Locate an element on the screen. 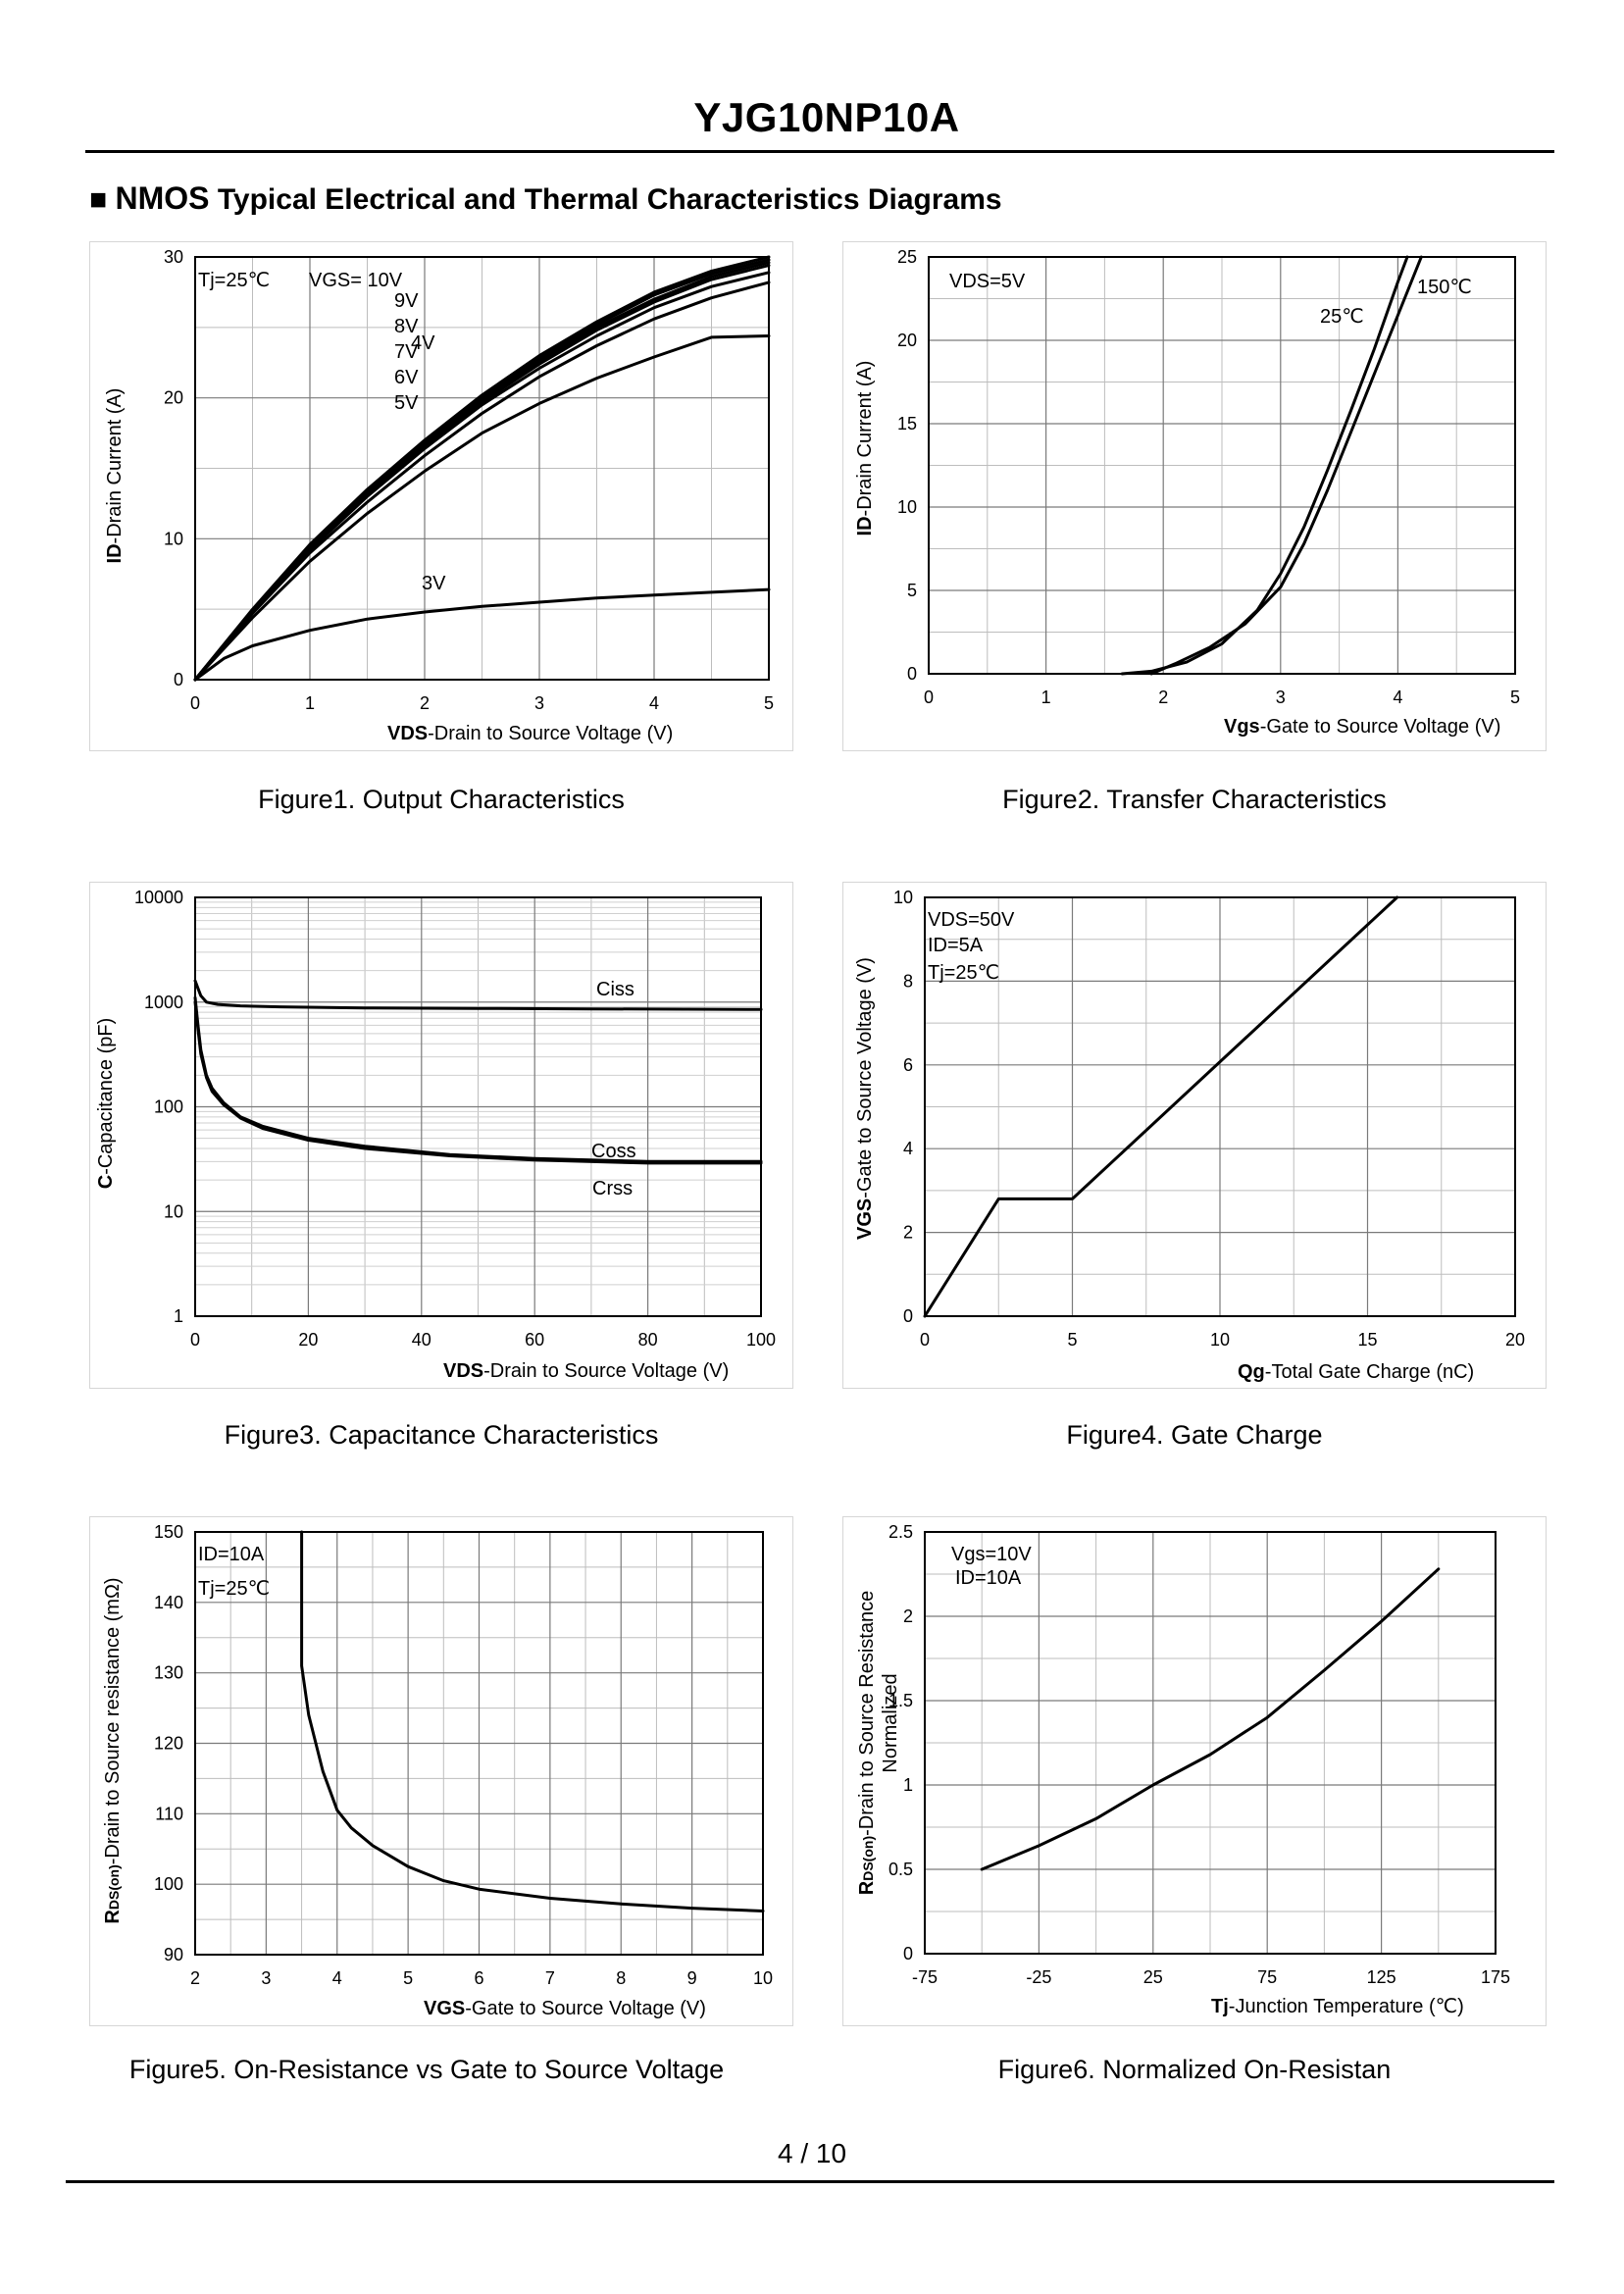 The height and width of the screenshot is (2294, 1624). x-axis-label-text: -Drain to Source Voltage (V) is located at coordinates (606, 1371).